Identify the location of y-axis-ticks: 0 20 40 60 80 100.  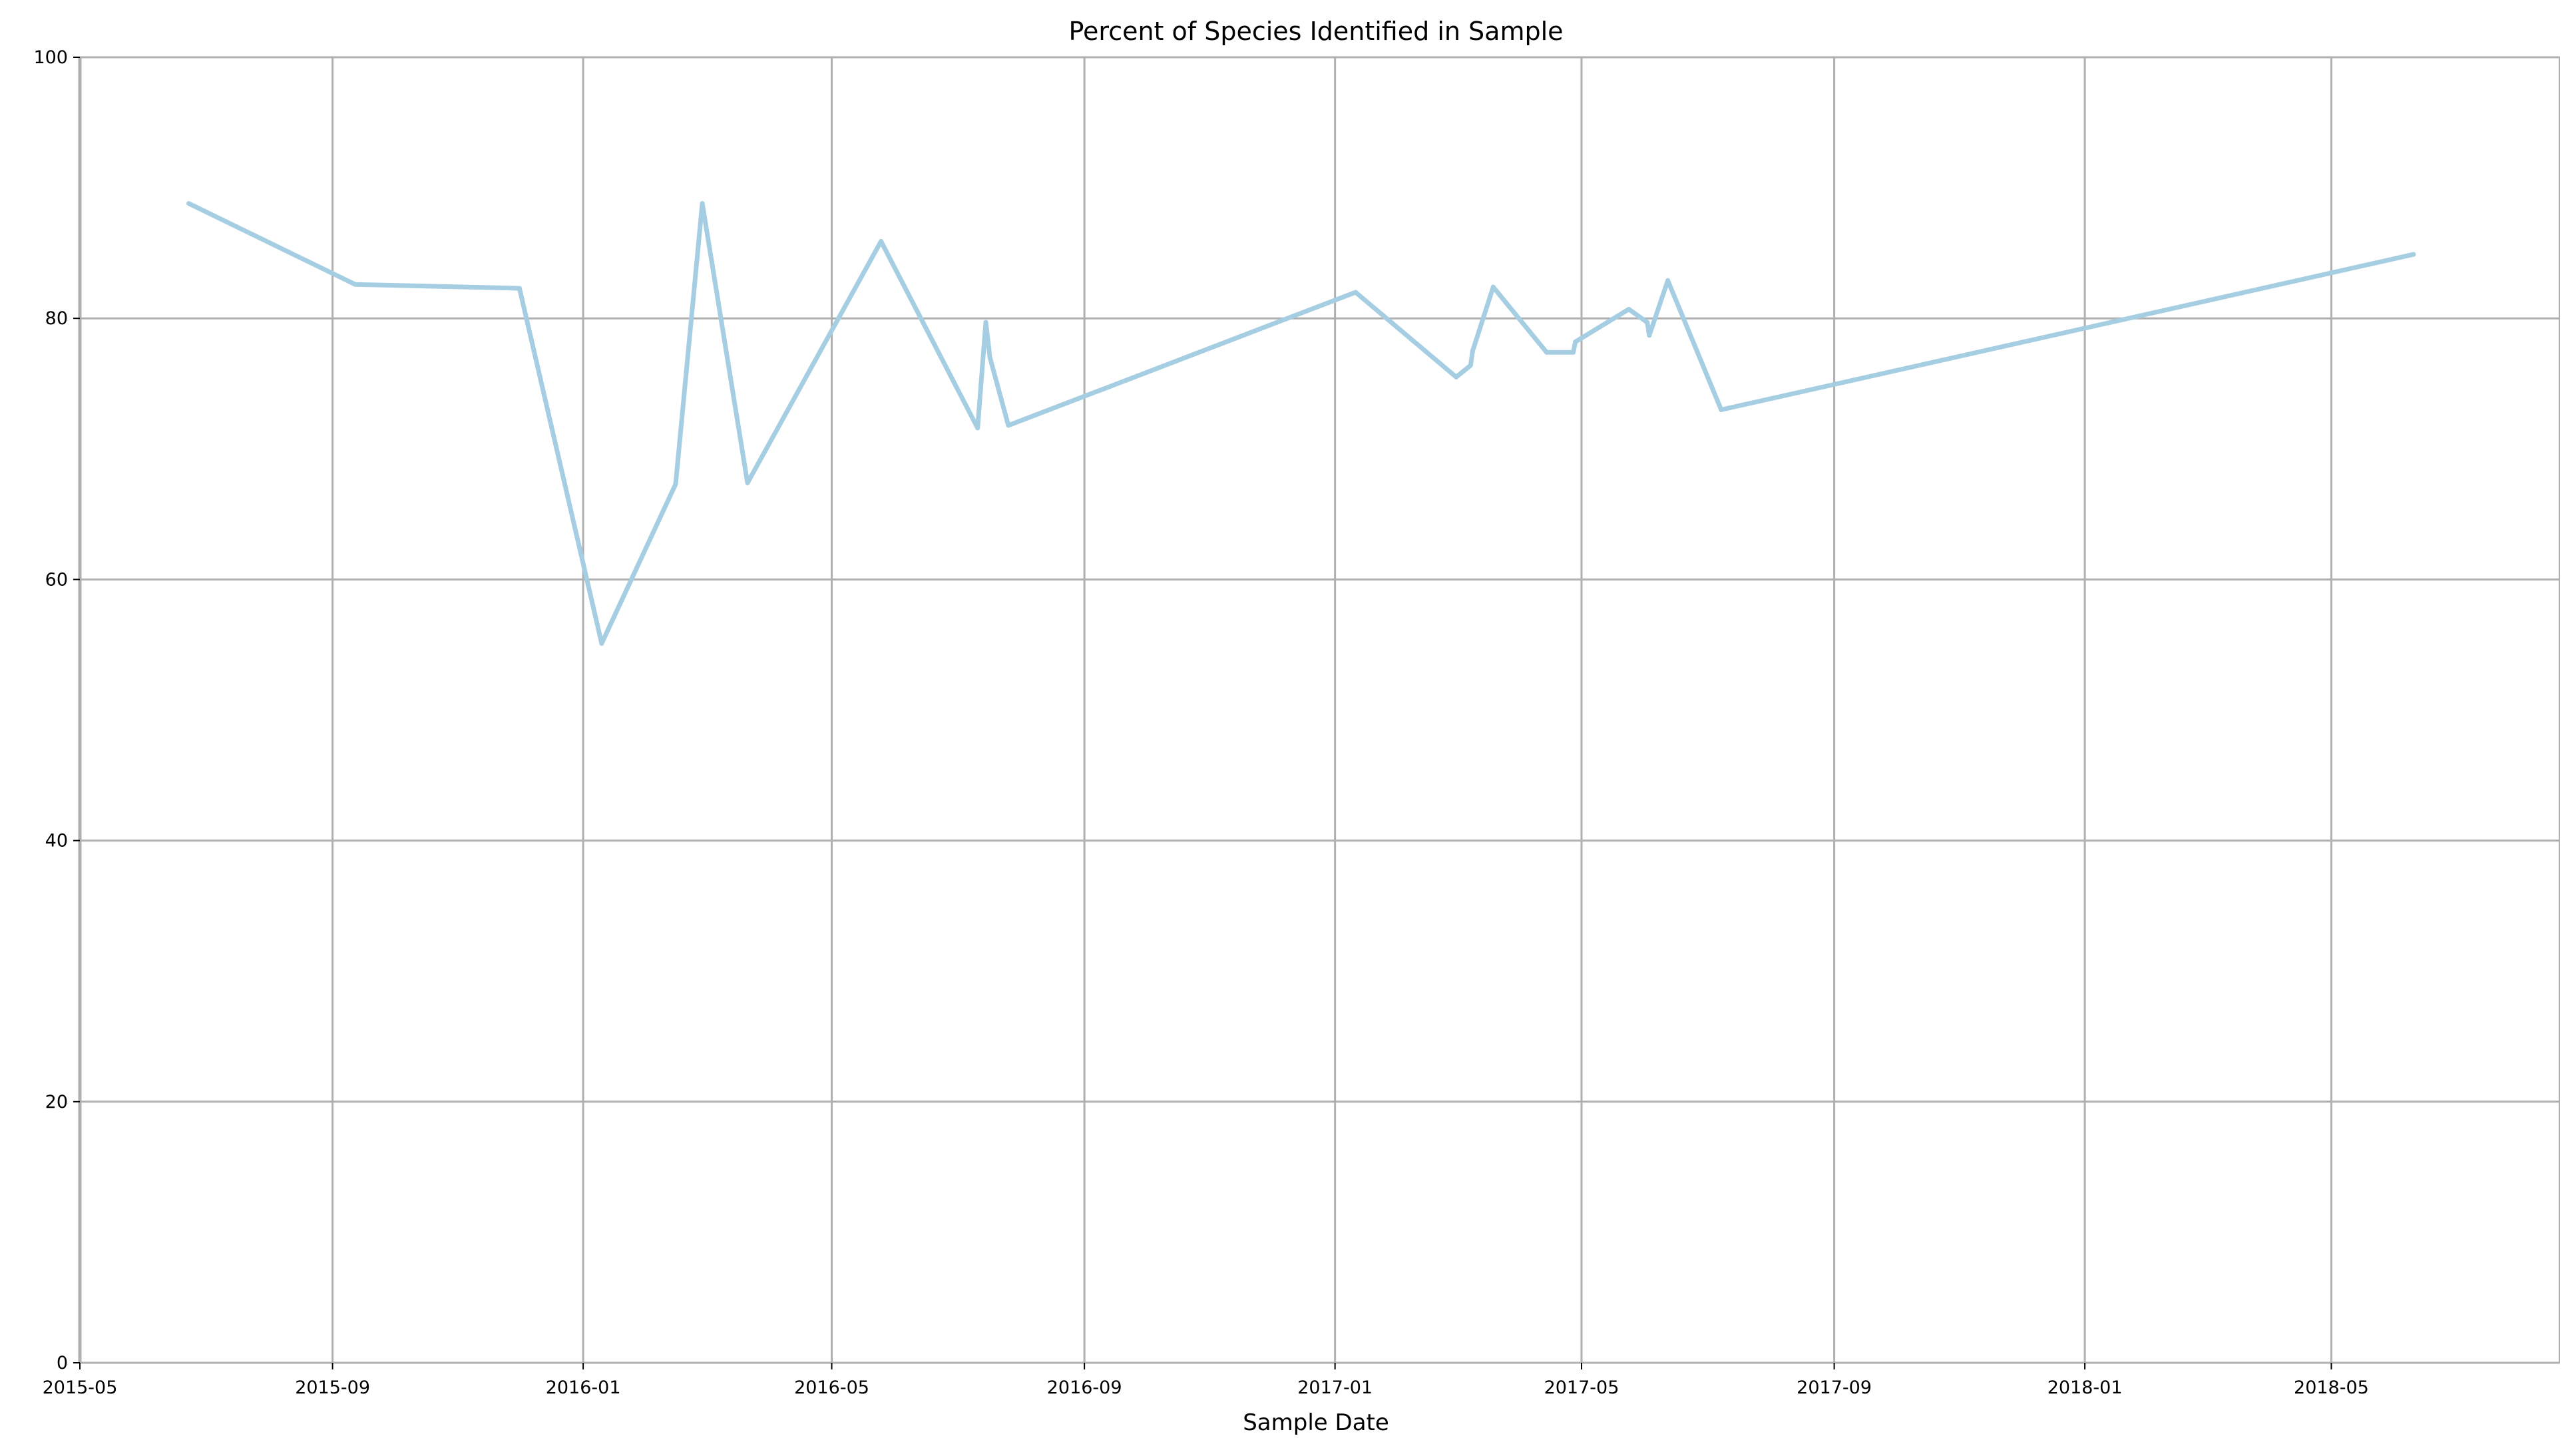
(56, 710).